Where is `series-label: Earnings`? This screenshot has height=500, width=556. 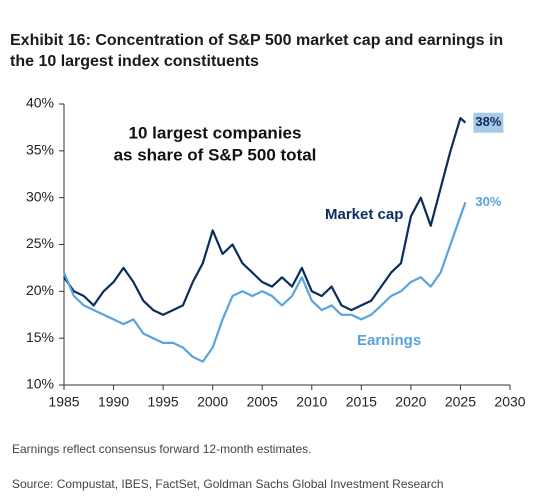 series-label: Earnings is located at coordinates (389, 340).